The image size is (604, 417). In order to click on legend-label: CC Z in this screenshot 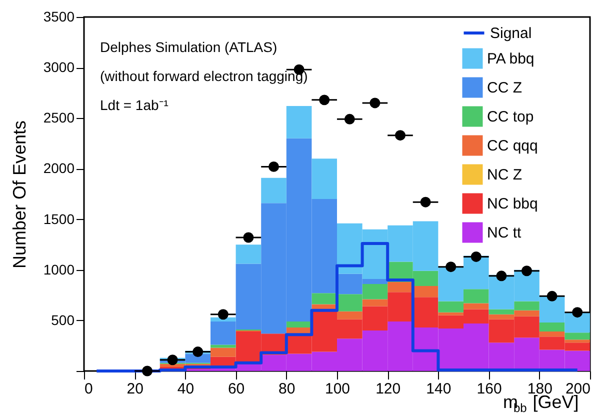, I will do `click(504, 88)`.